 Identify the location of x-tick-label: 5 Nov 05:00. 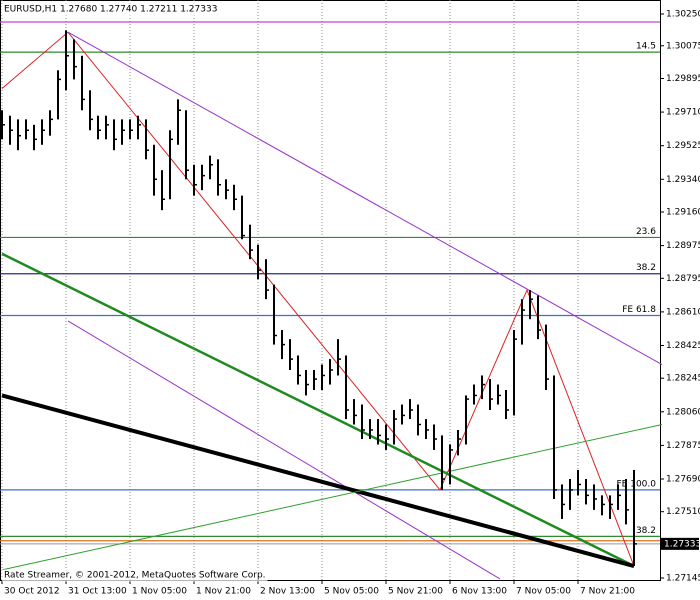
(351, 592).